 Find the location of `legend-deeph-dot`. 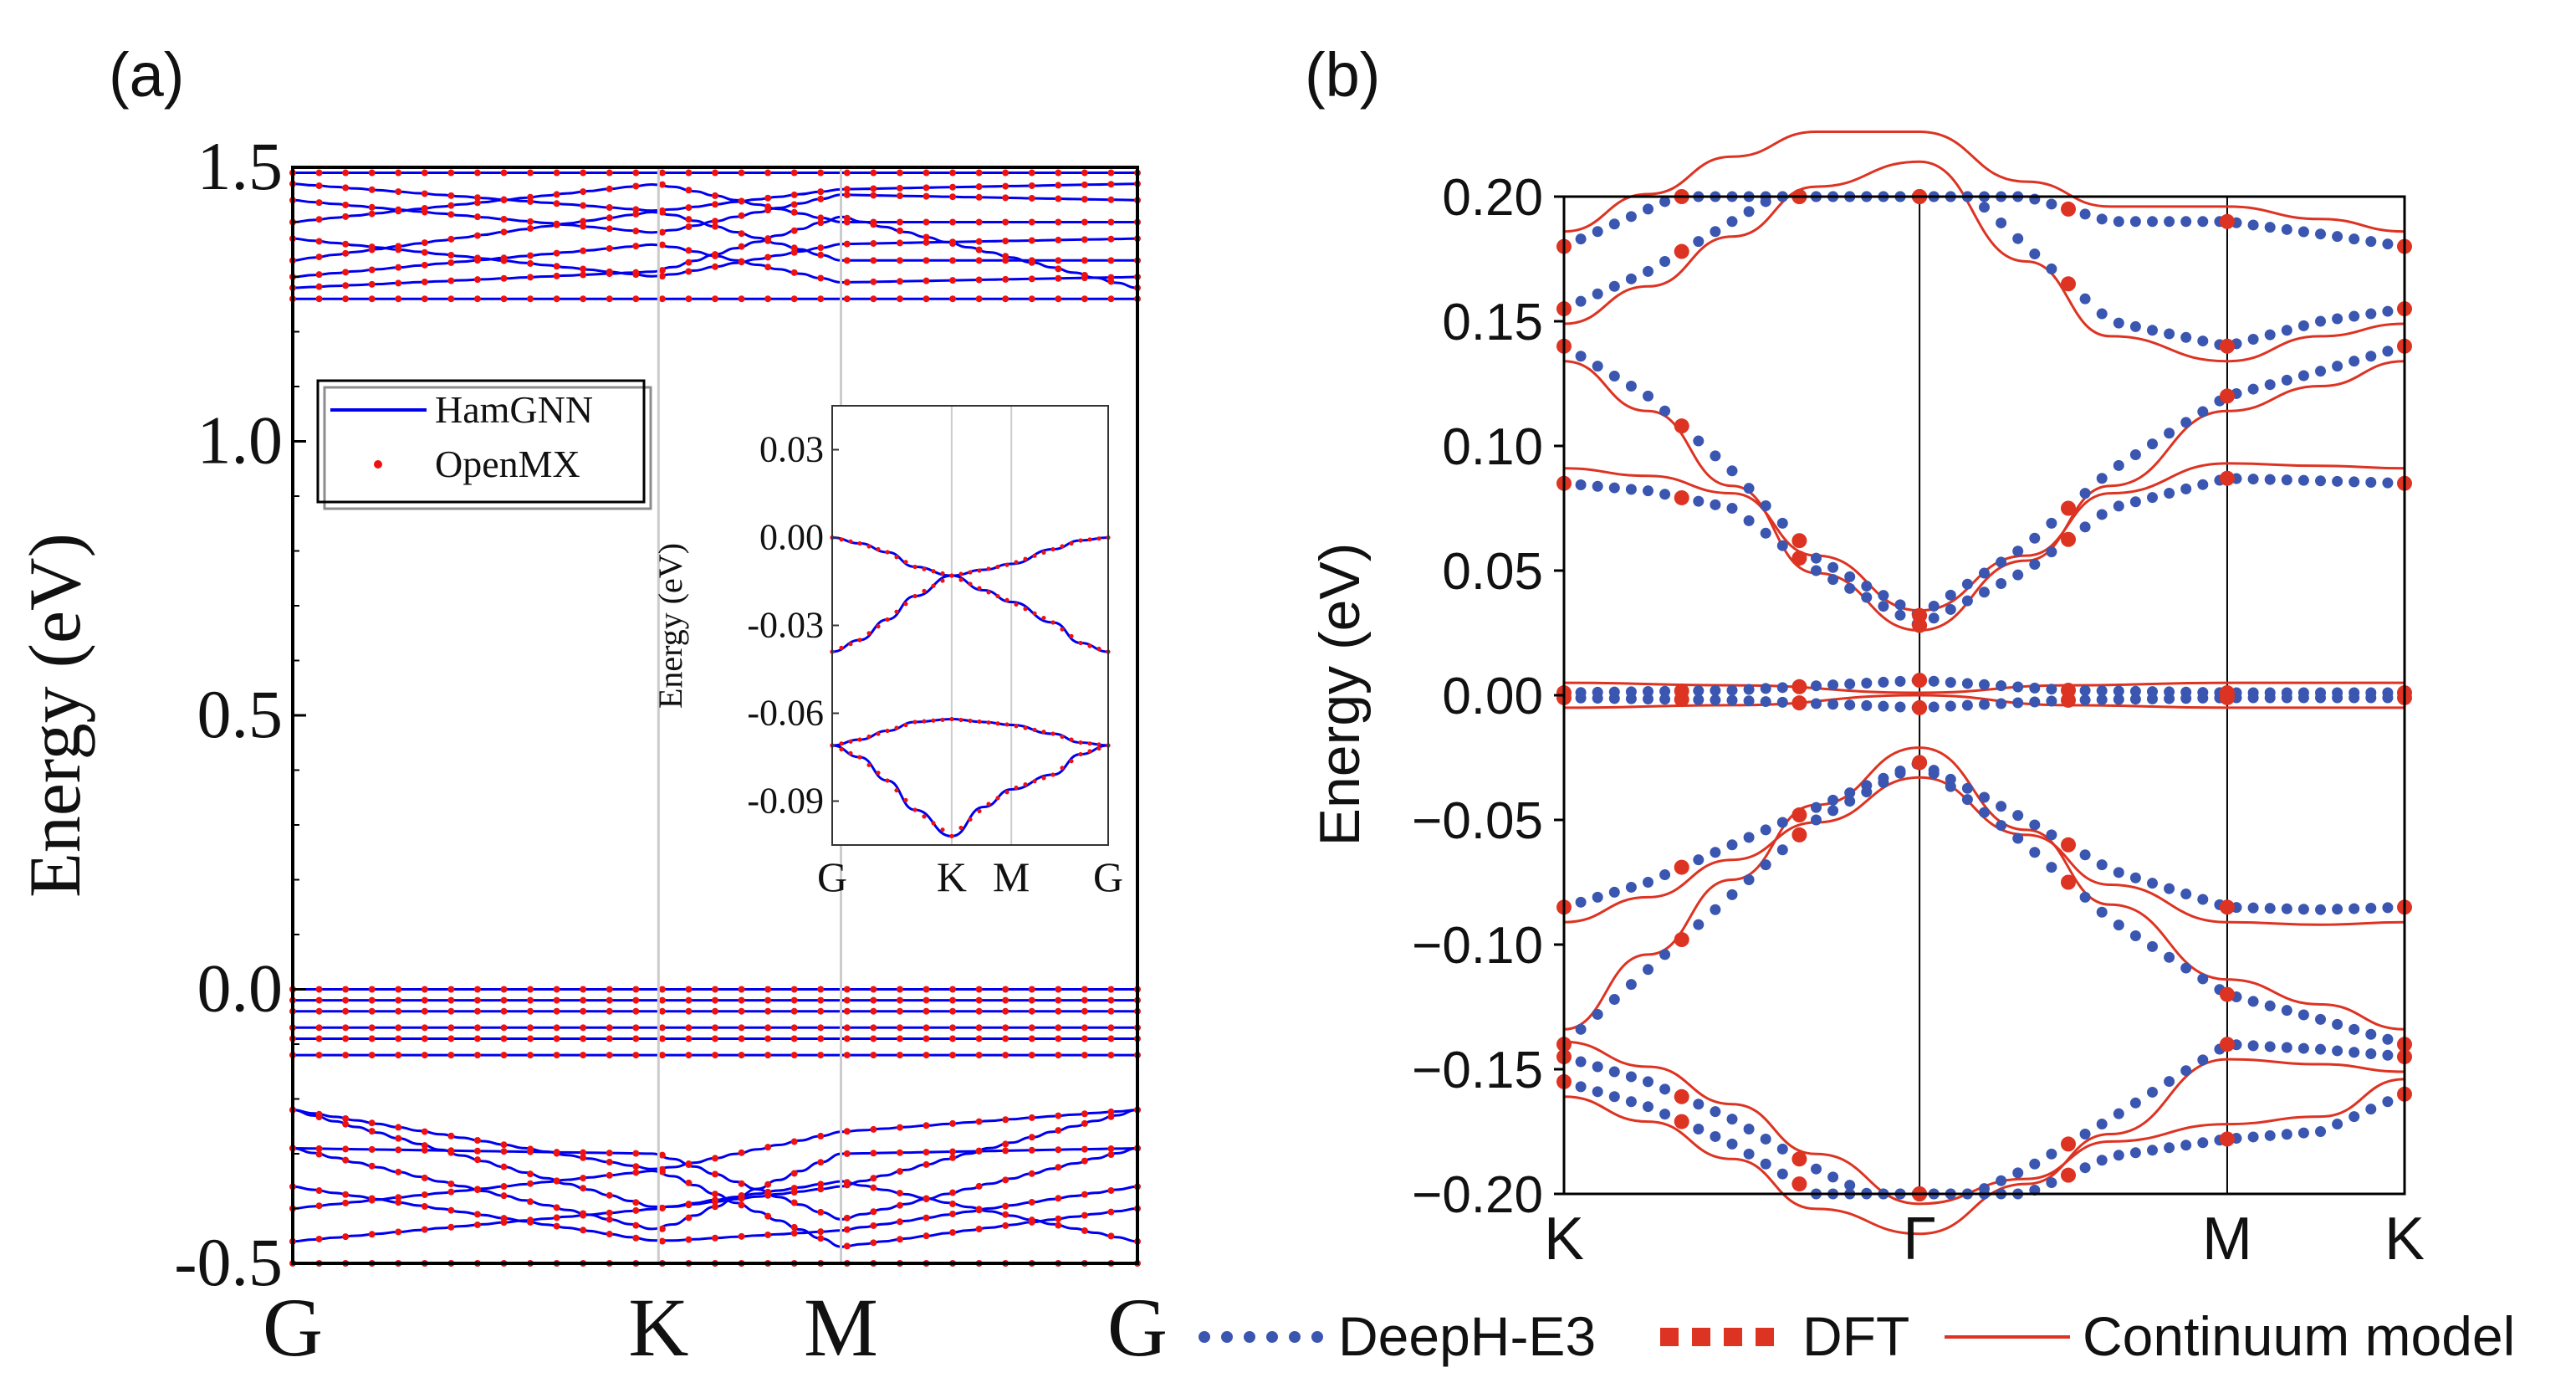

legend-deeph-dot is located at coordinates (1272, 1337).